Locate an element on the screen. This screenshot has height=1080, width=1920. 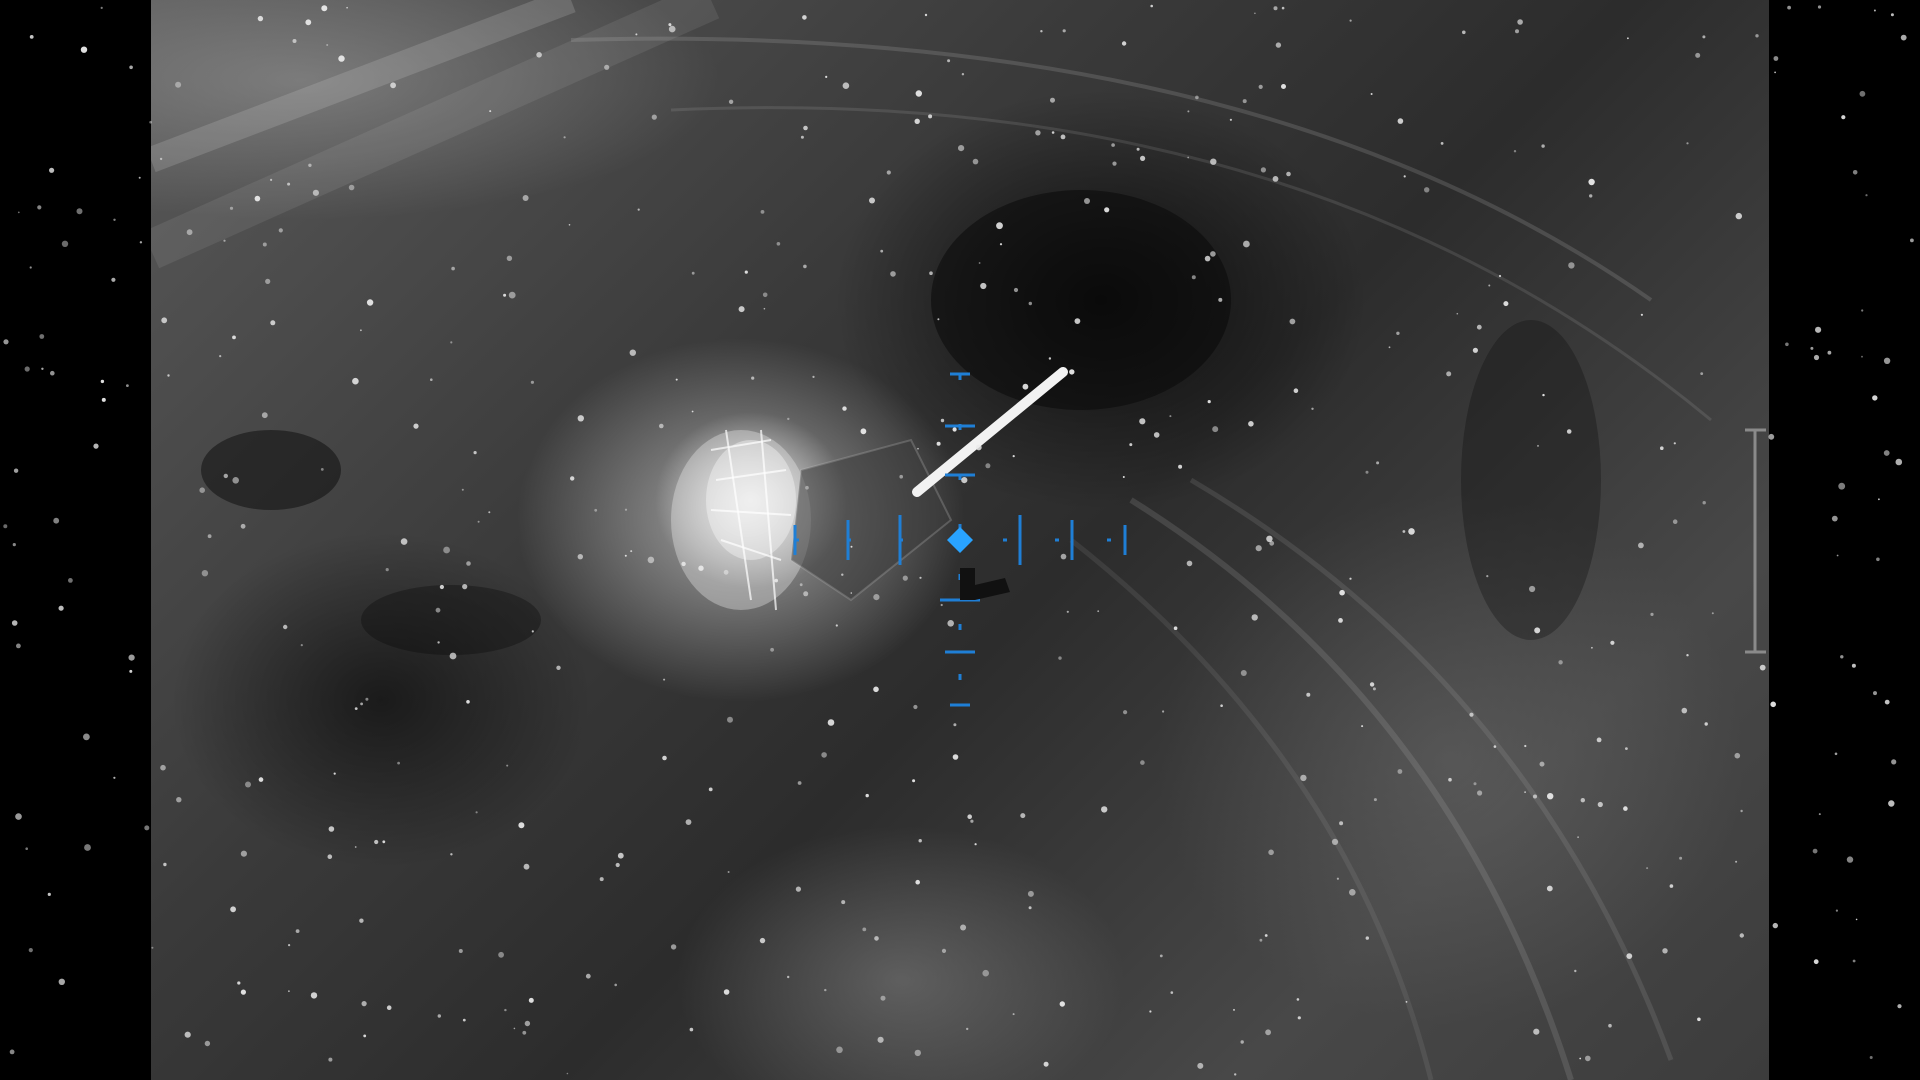
diamond-center-icon is located at coordinates (960, 540).